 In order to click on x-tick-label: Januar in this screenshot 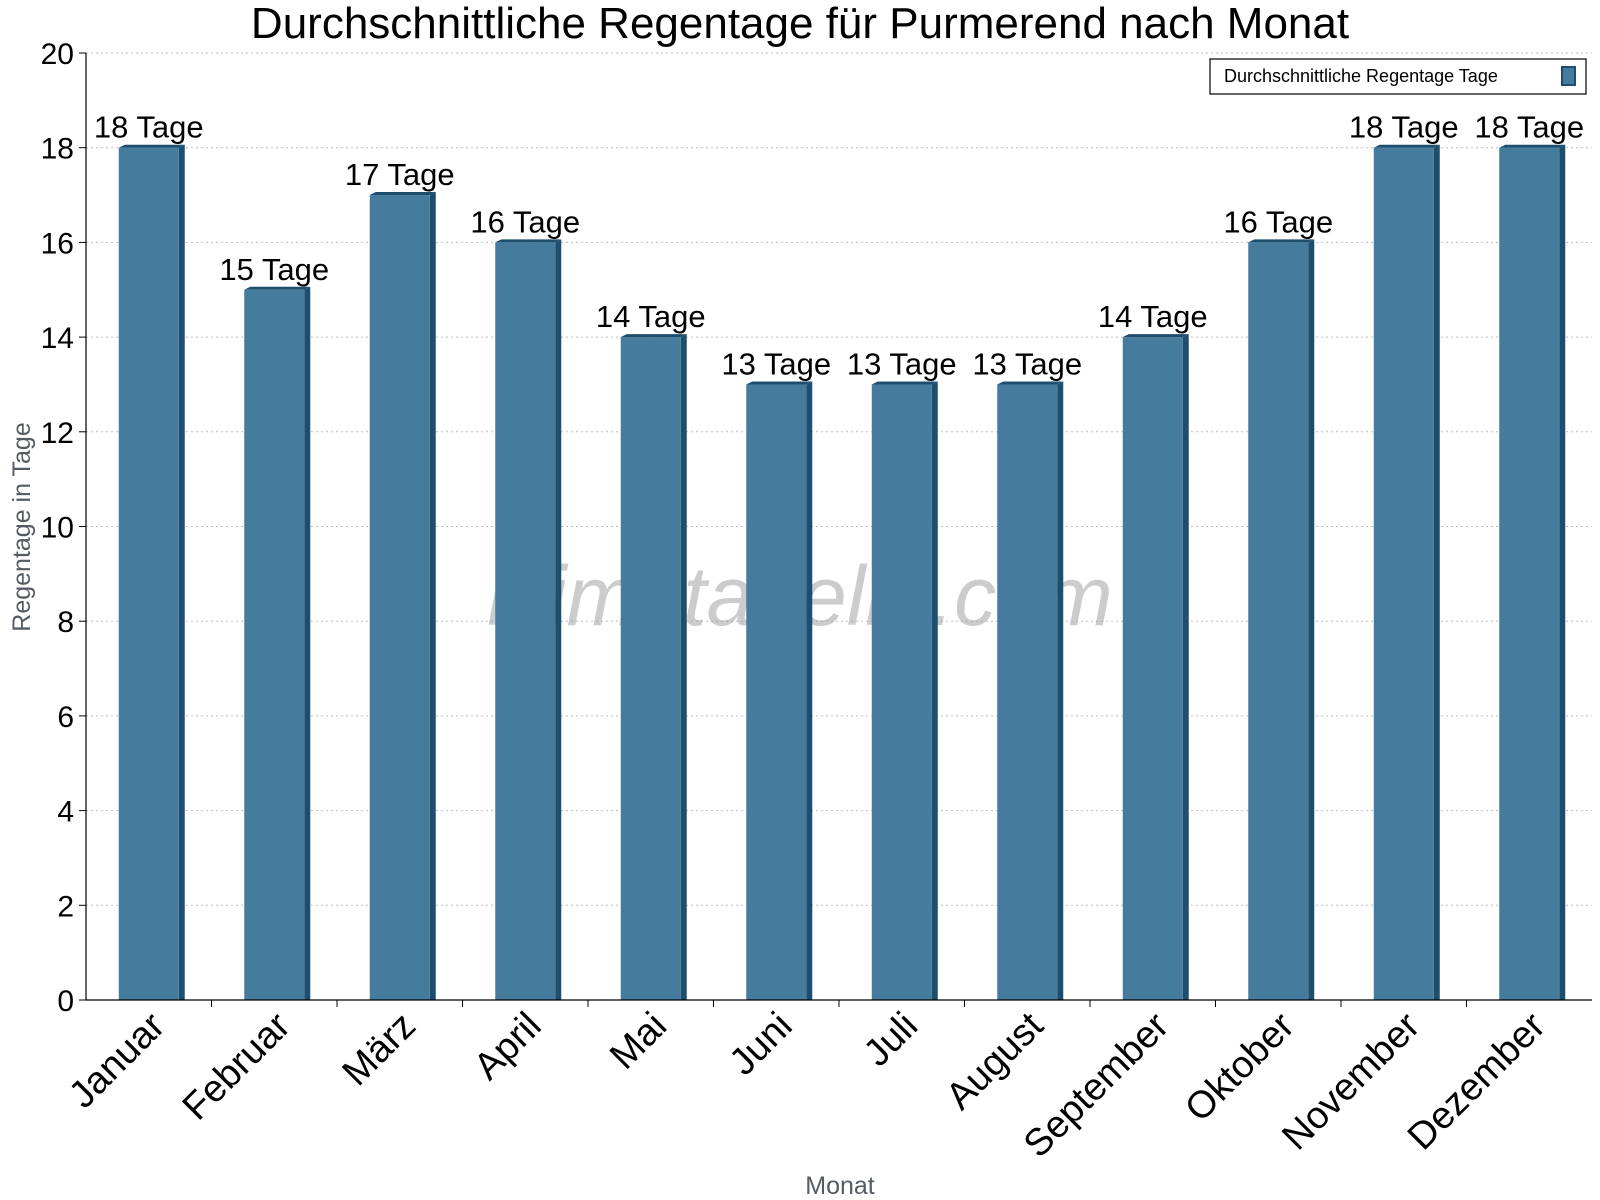, I will do `click(117, 1060)`.